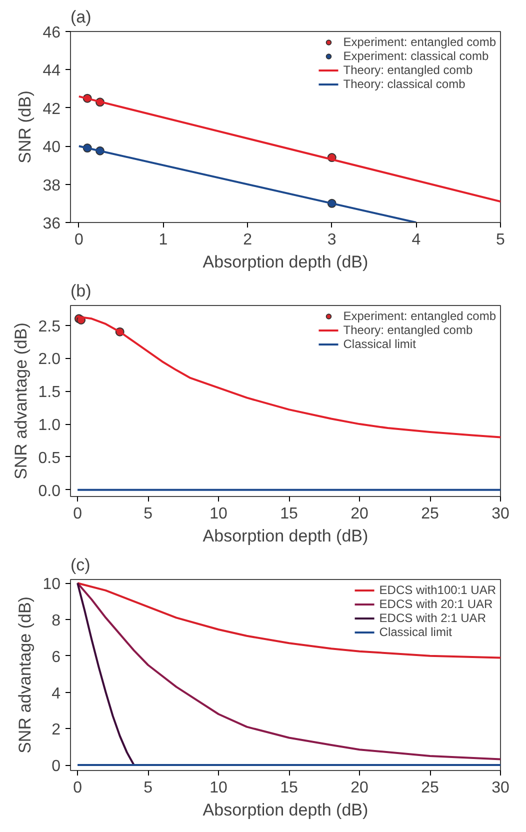  What do you see at coordinates (331, 240) in the screenshot?
I see `x-tick-label: 3` at bounding box center [331, 240].